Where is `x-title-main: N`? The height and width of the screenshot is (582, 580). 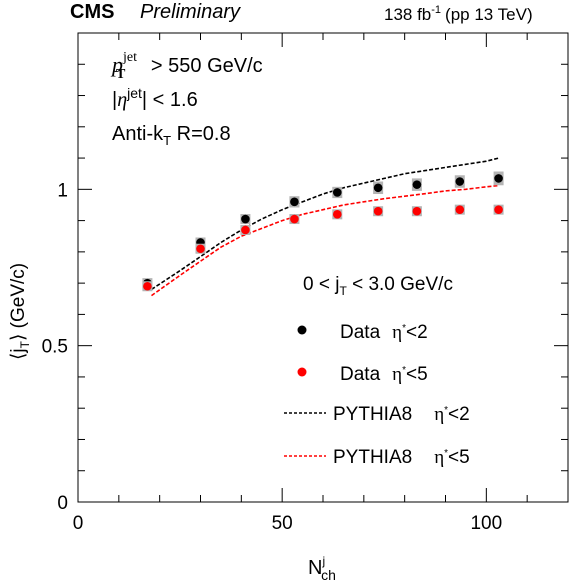
x-title-main: N is located at coordinates (315, 568).